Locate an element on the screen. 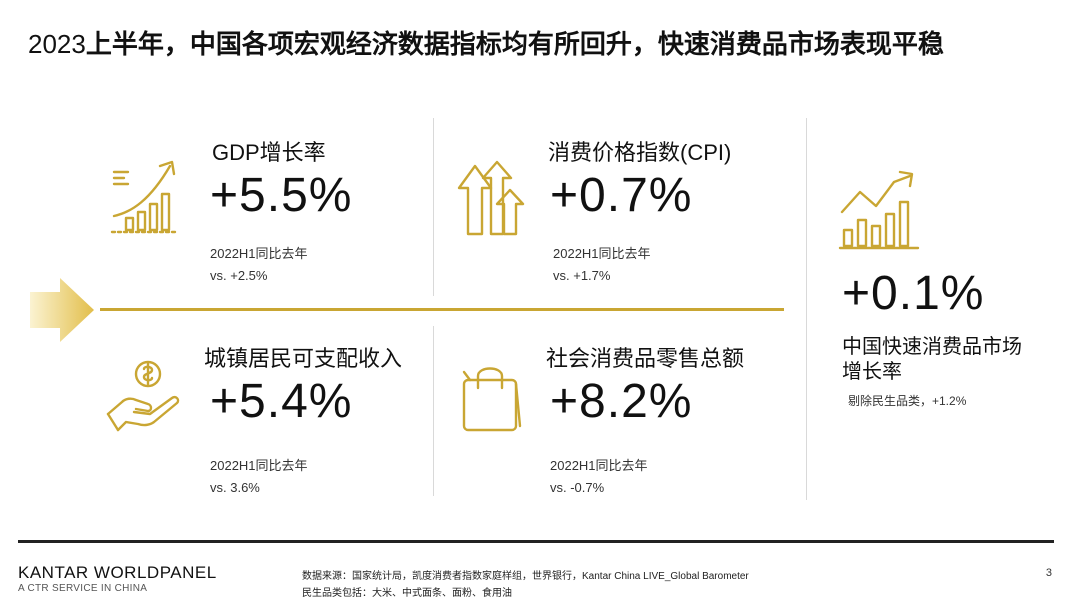  timeline-divider is located at coordinates (442, 309).